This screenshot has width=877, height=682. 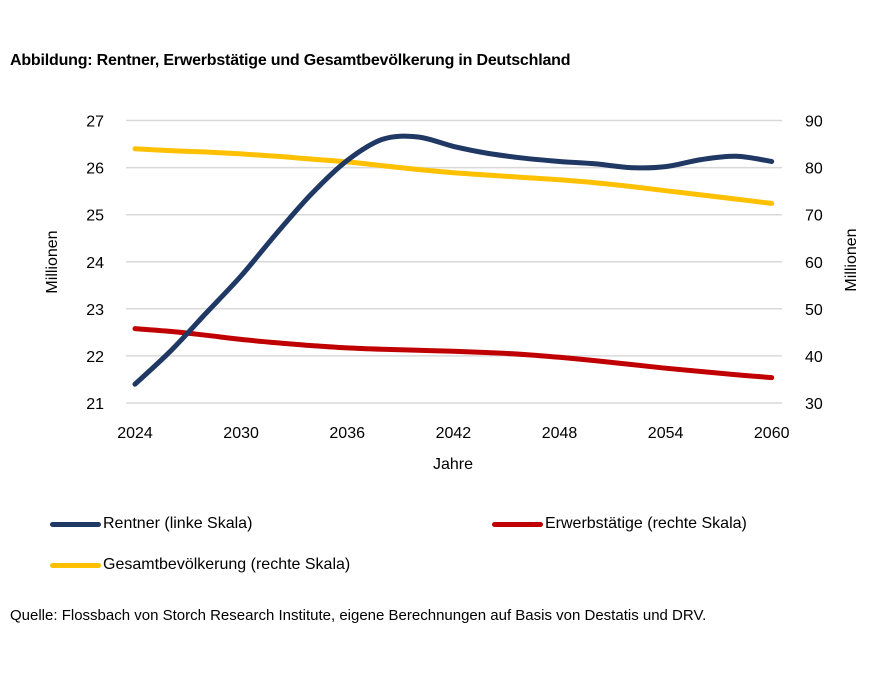 I want to click on x-axis-tick: 2048, so click(x=560, y=433).